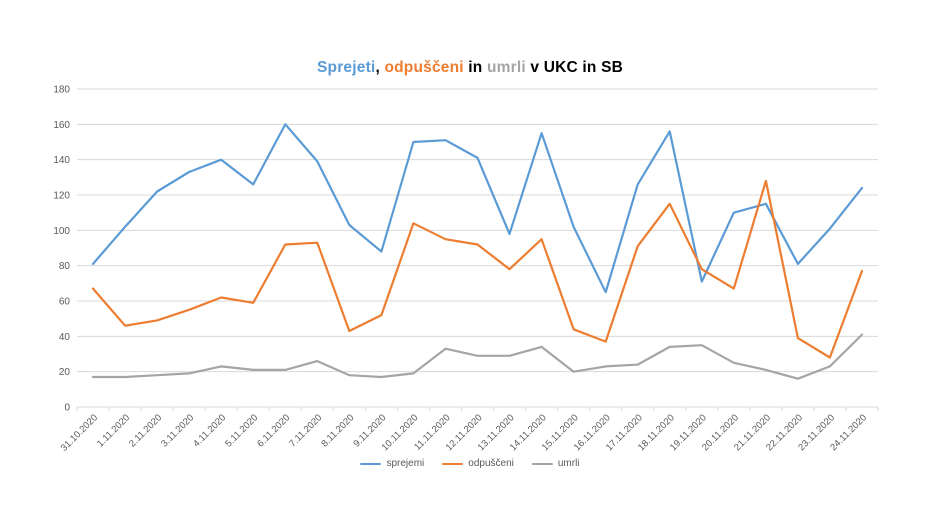 The height and width of the screenshot is (529, 940). What do you see at coordinates (61, 231) in the screenshot?
I see `y-tick-label-100: 100` at bounding box center [61, 231].